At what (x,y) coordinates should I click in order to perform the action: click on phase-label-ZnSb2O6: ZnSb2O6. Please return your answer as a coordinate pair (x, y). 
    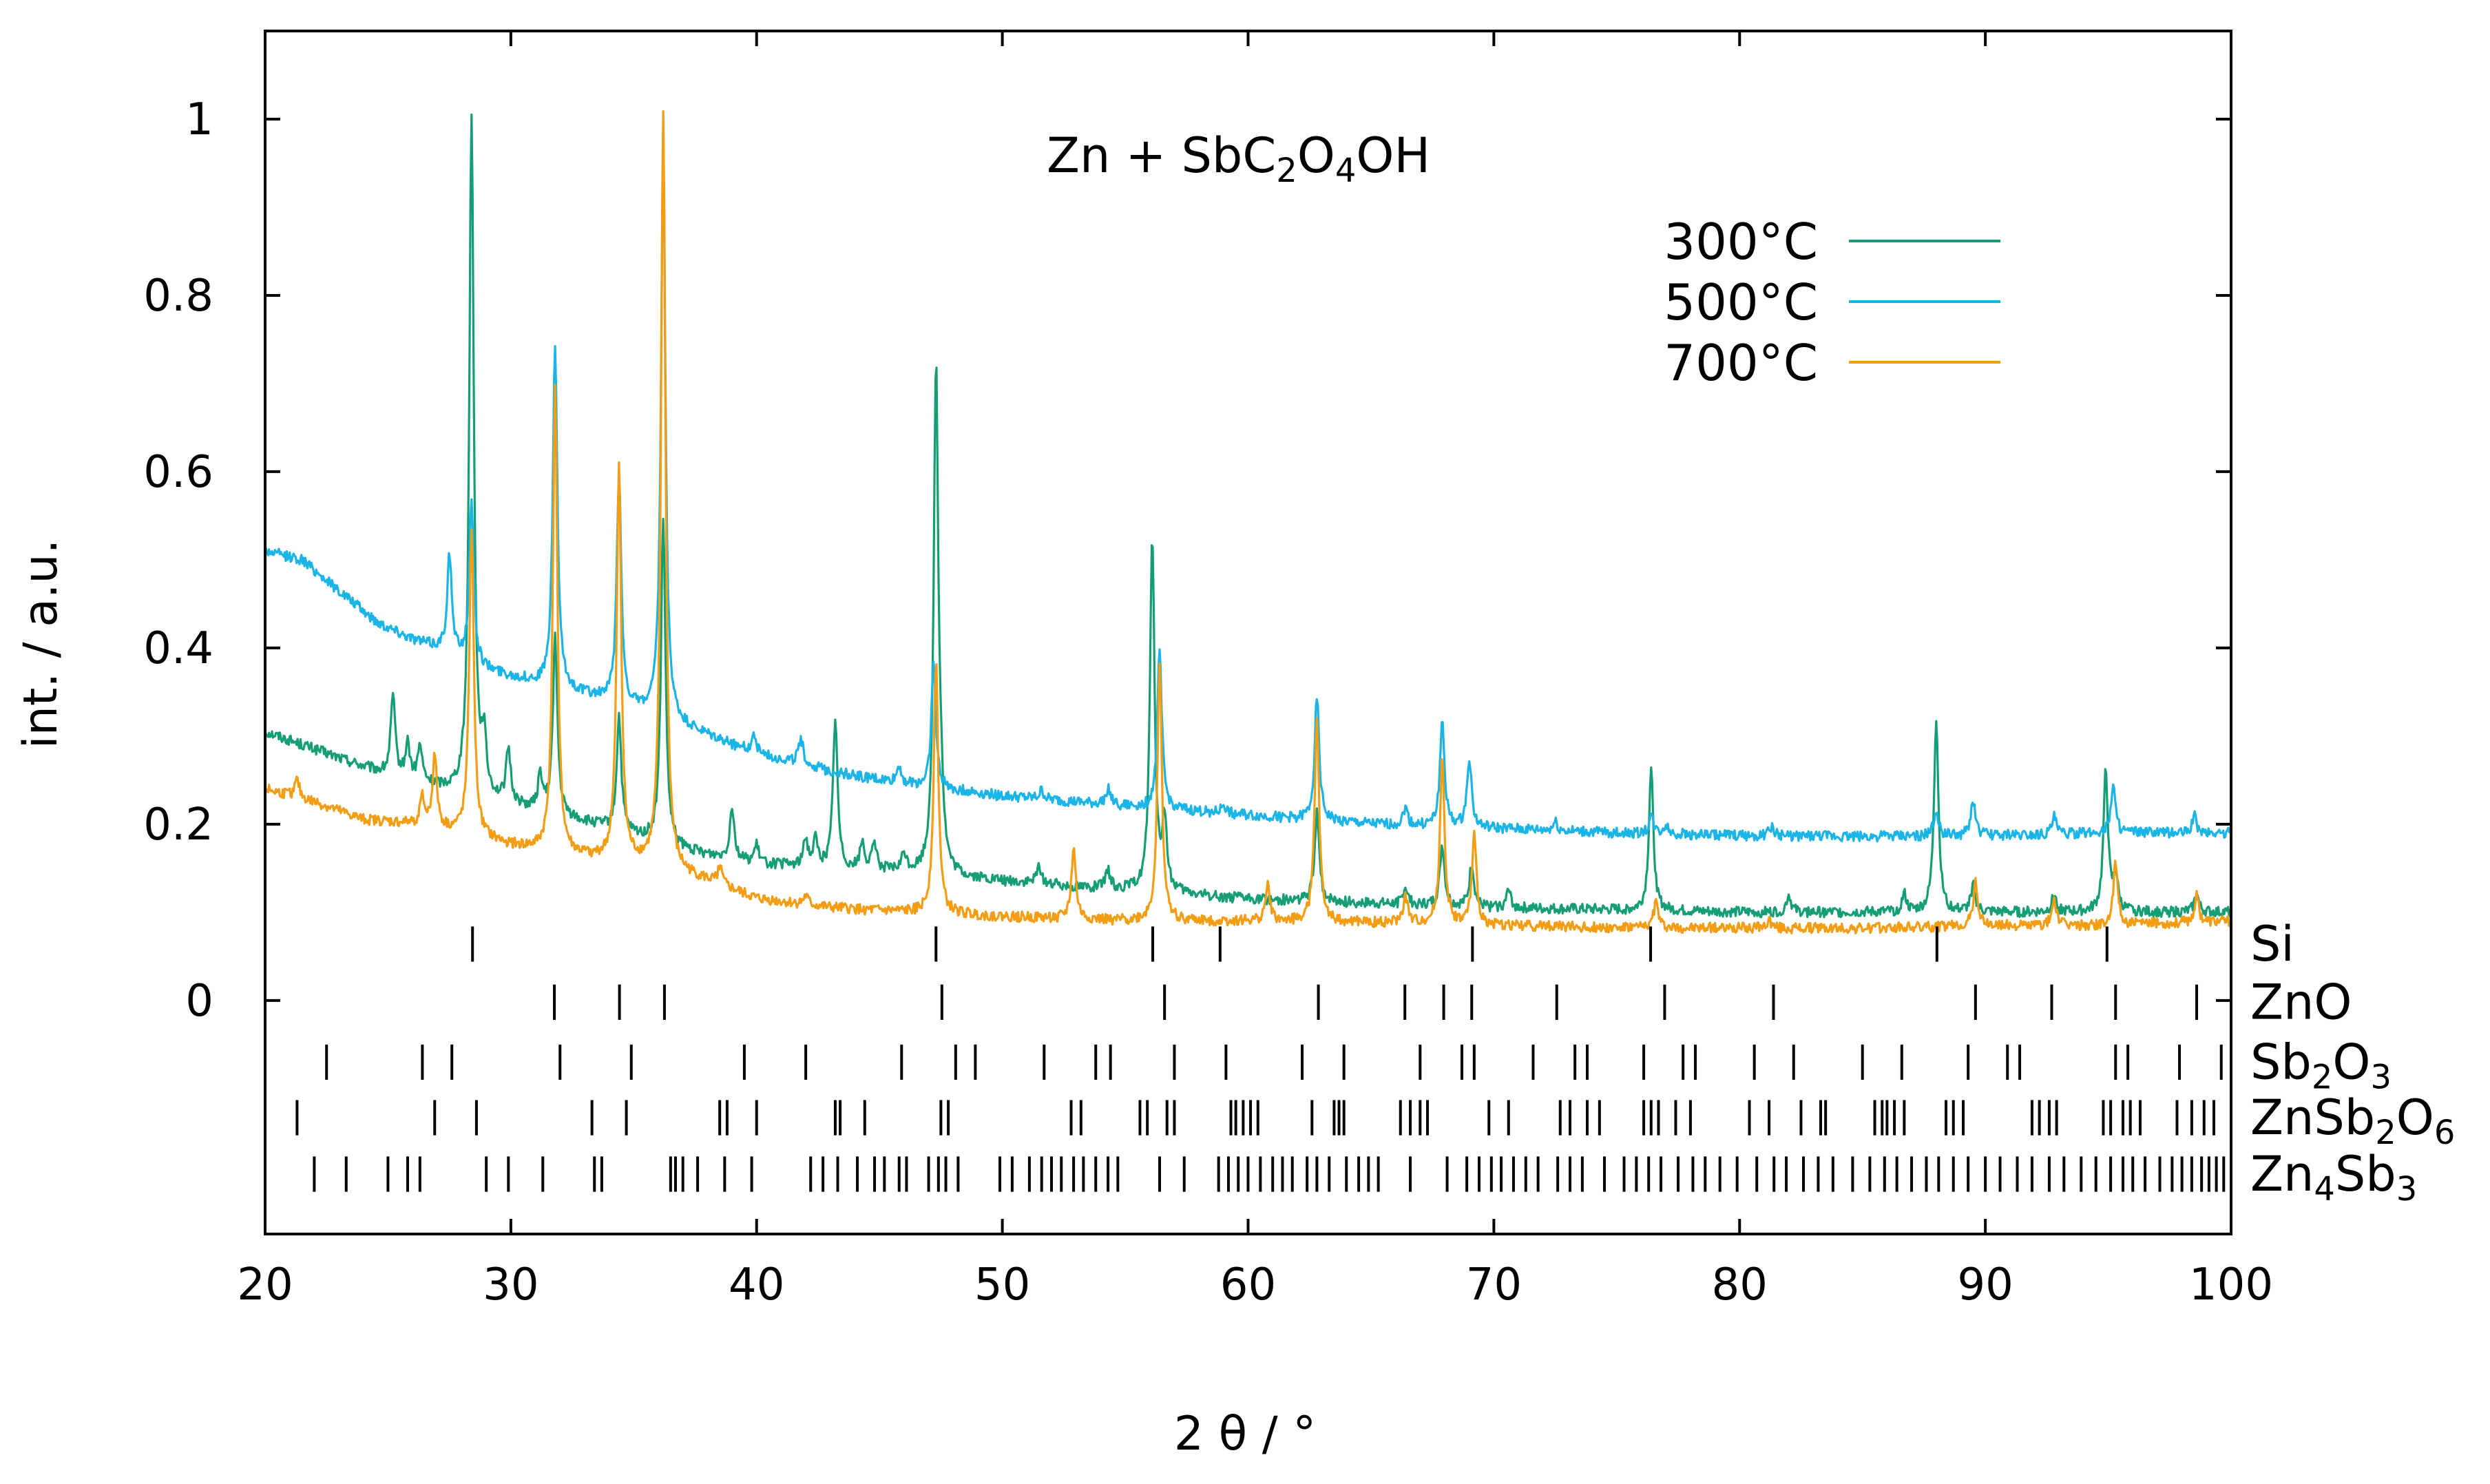
    Looking at the image, I should click on (2352, 1121).